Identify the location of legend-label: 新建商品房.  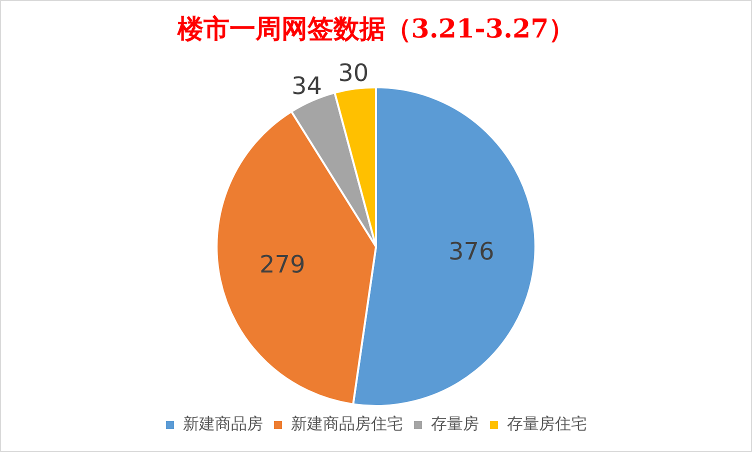
(223, 424).